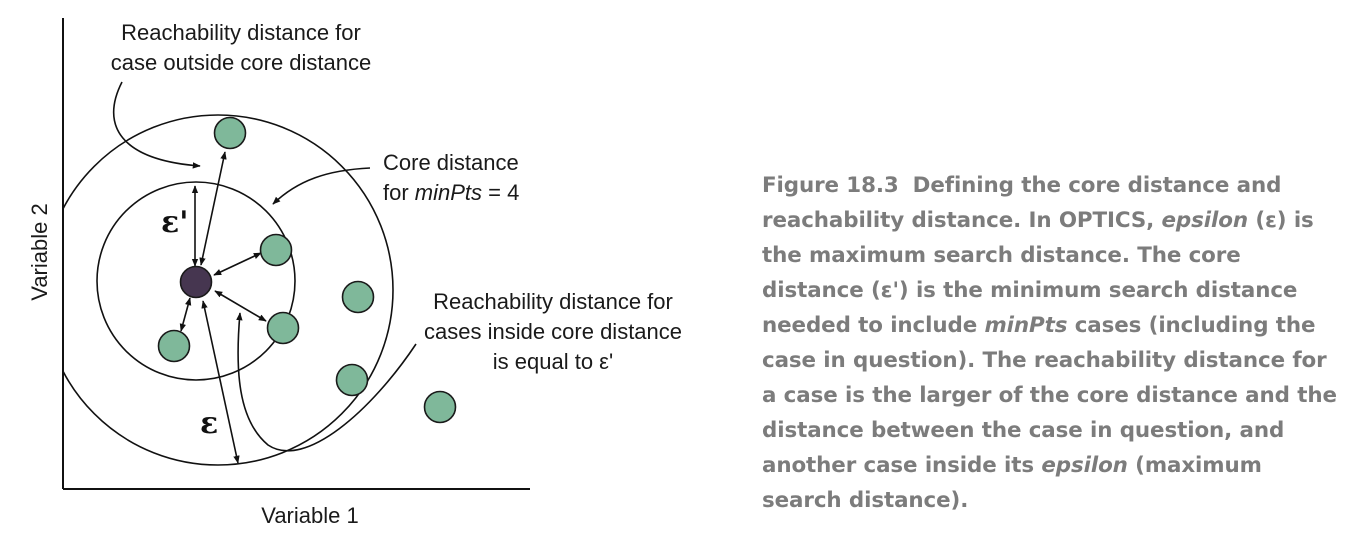 This screenshot has height=544, width=1360. What do you see at coordinates (553, 301) in the screenshot?
I see `reach-inside-label-line1: Reachability distance for` at bounding box center [553, 301].